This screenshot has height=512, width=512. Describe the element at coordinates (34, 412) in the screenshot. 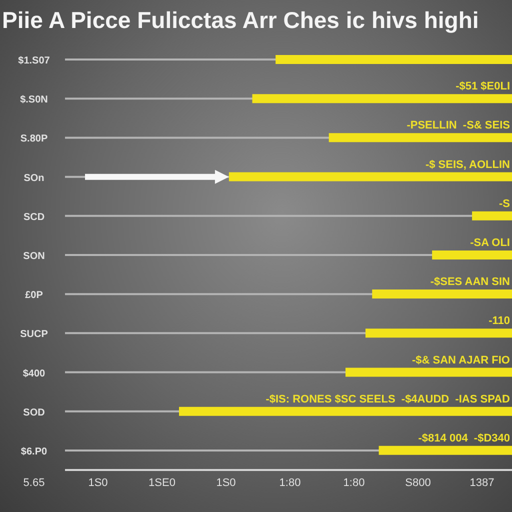

I see `y-tick-label: SOD` at that location.